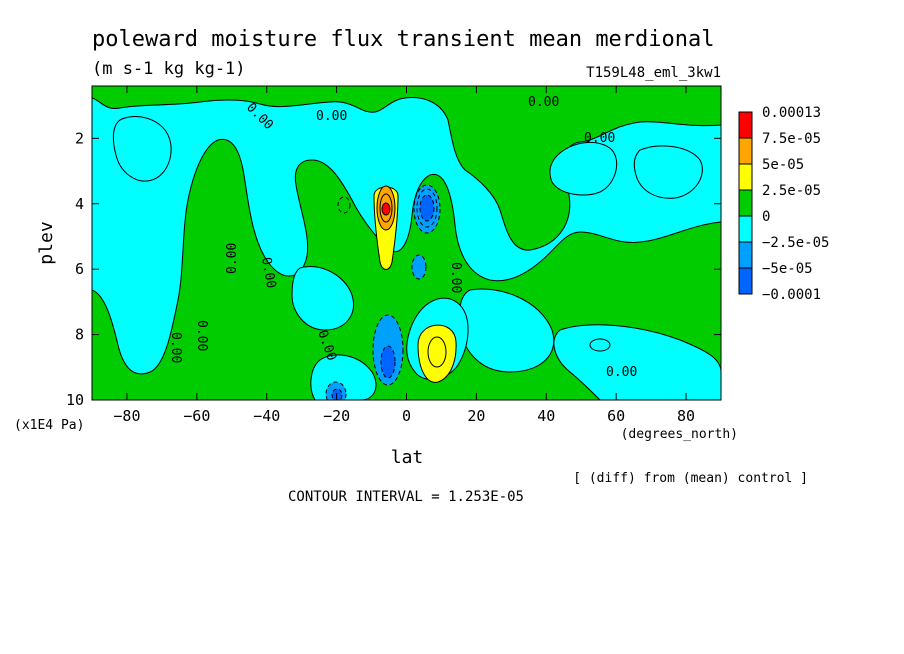  Describe the element at coordinates (266, 416) in the screenshot. I see `x-tick-label: −40` at that location.